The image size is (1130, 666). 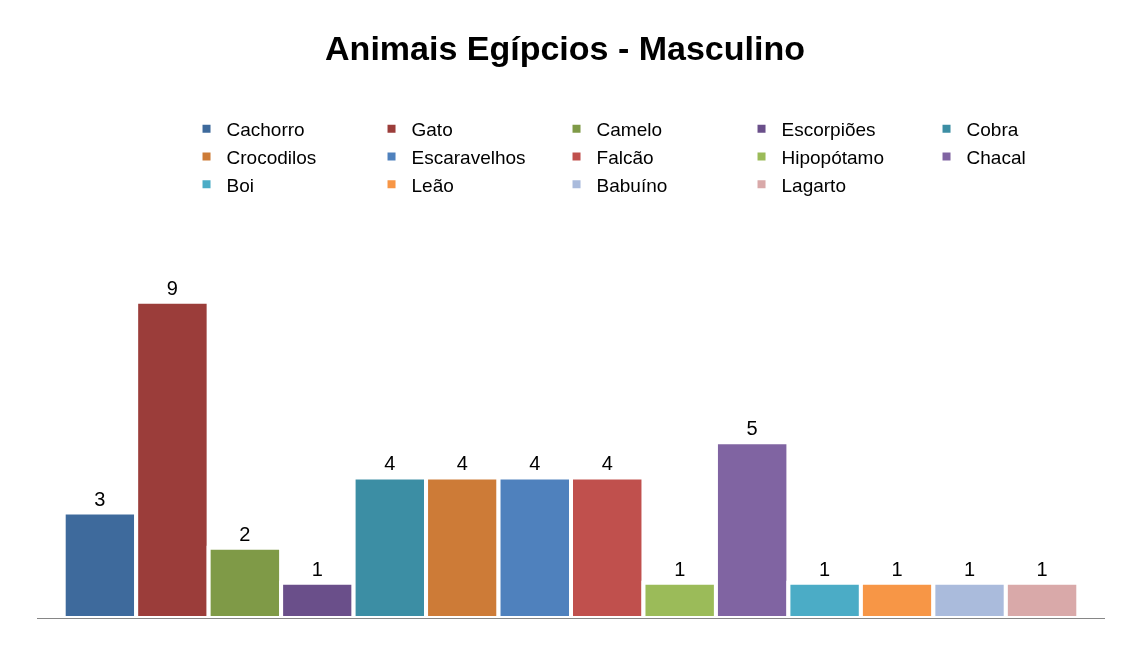 I want to click on legend-label: Babuíno, so click(x=632, y=185).